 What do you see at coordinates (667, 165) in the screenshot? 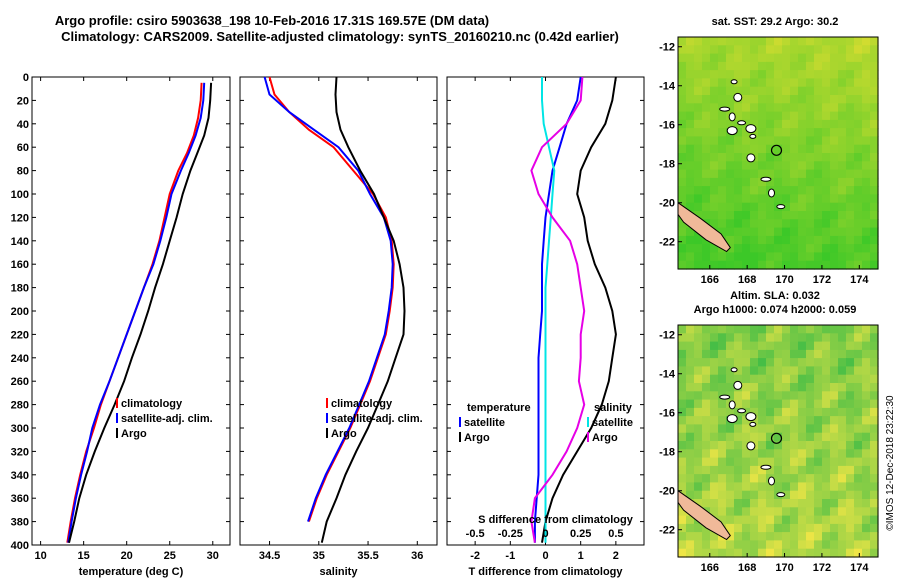
I see `y-tick-label: -18` at bounding box center [667, 165].